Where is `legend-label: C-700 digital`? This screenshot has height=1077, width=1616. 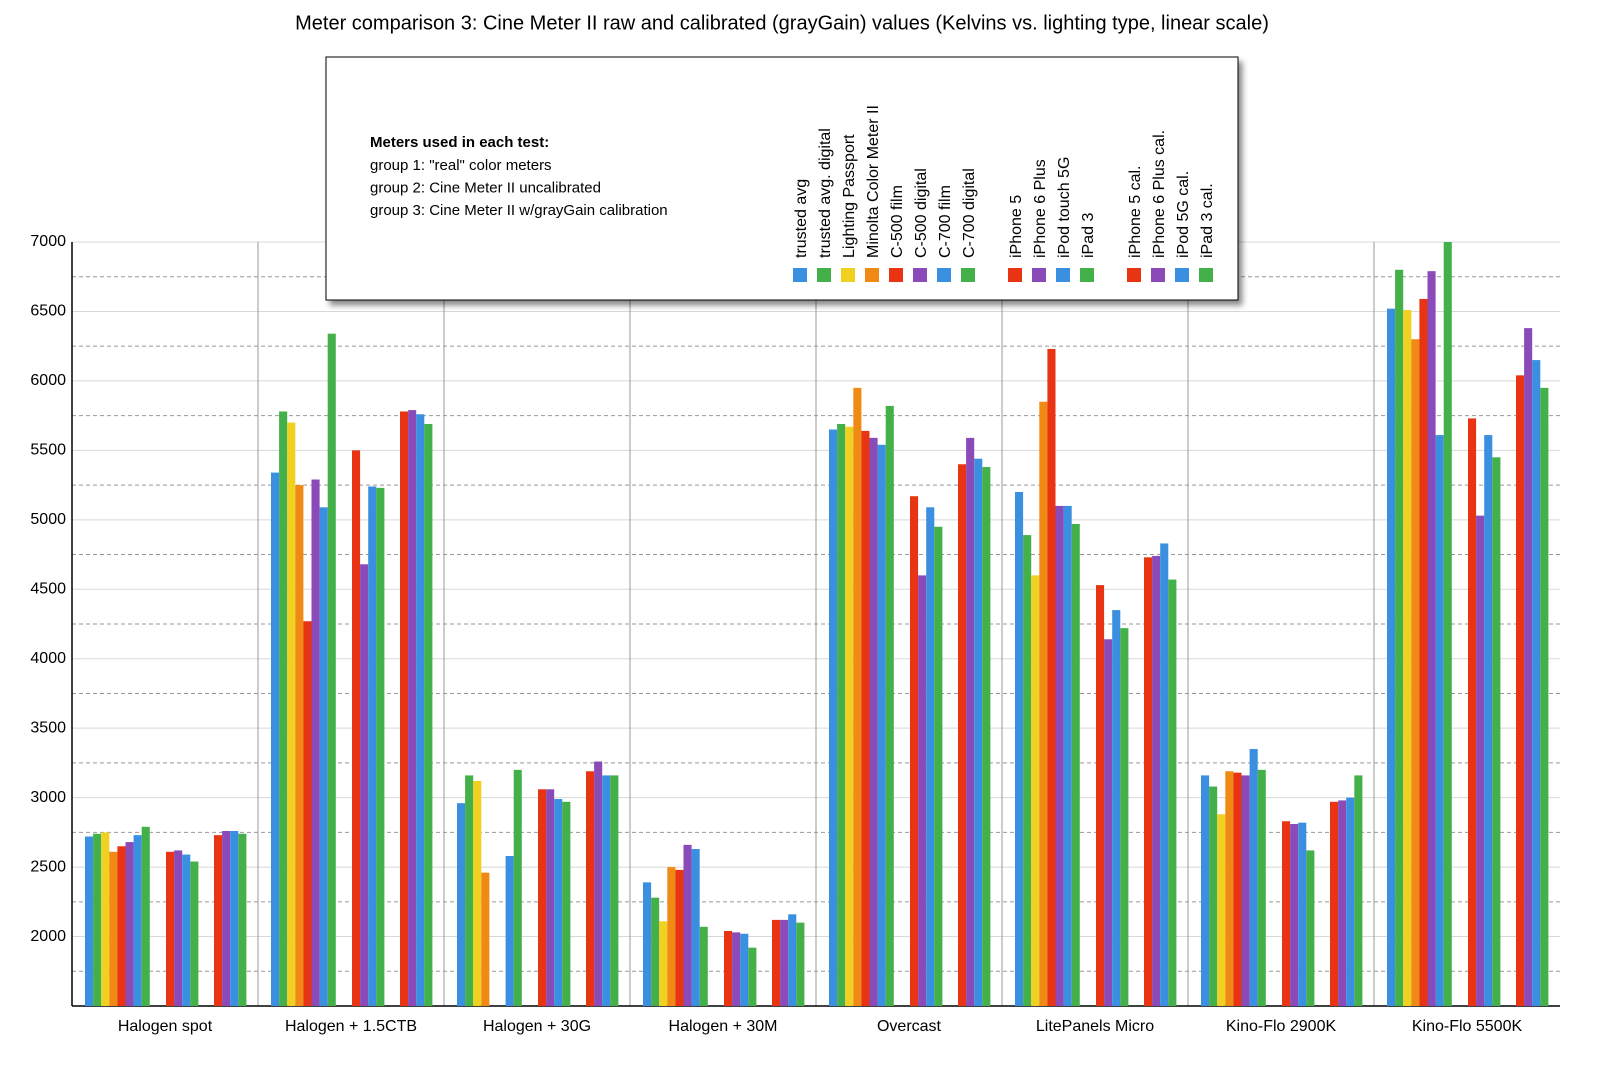 legend-label: C-700 digital is located at coordinates (969, 213).